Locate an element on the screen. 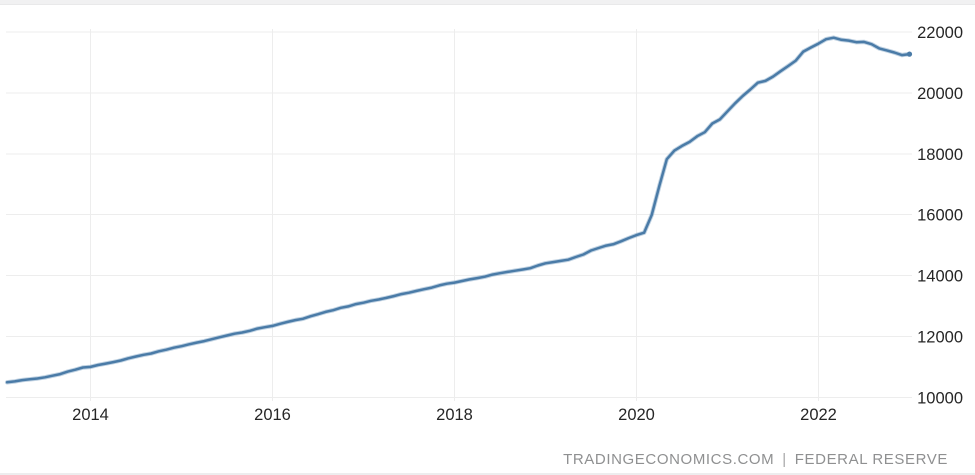 The image size is (975, 475). x-tick-label: 2014 is located at coordinates (90, 415).